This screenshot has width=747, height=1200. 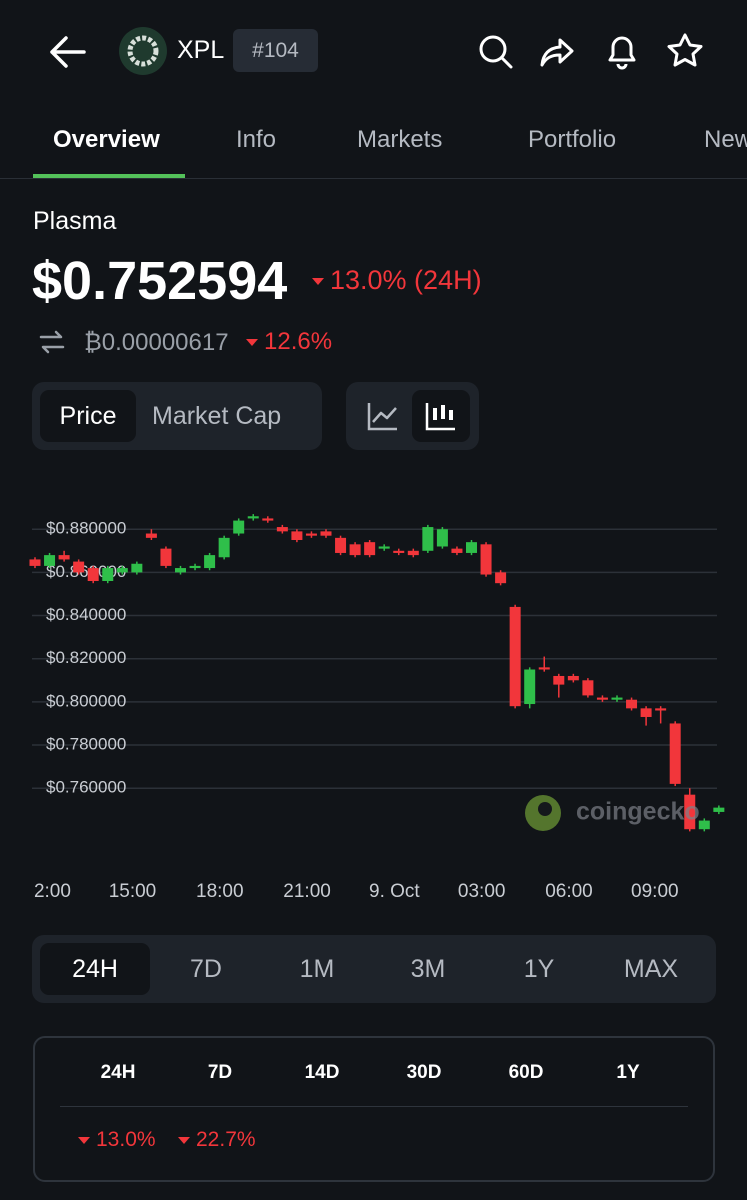 What do you see at coordinates (685, 51) in the screenshot?
I see `favorite-button` at bounding box center [685, 51].